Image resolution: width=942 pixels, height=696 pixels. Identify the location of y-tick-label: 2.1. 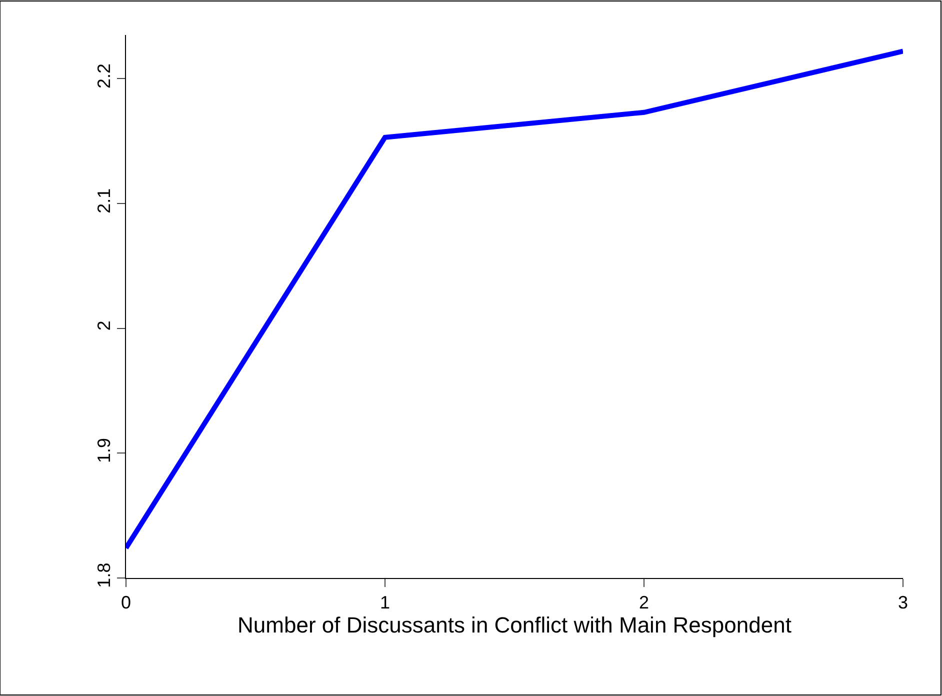
(104, 201).